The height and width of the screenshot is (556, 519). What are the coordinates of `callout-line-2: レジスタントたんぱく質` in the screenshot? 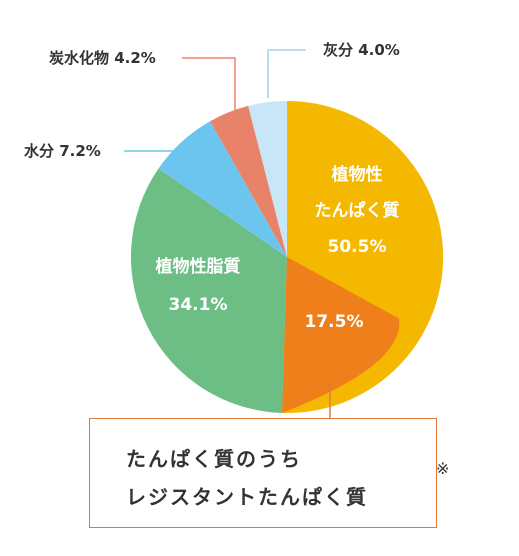 It's located at (247, 497).